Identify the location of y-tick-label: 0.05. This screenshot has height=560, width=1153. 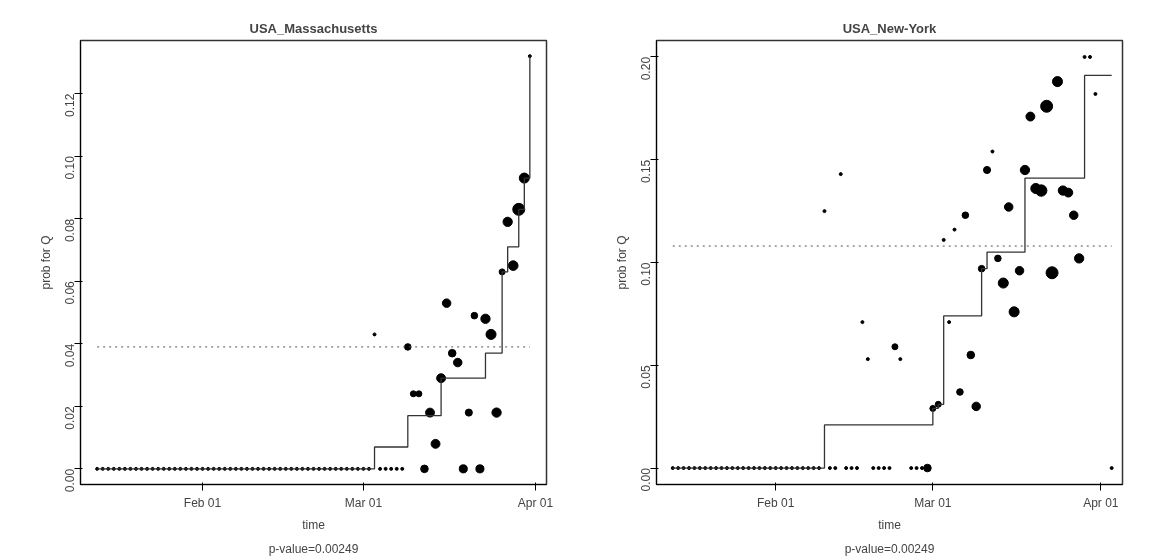
(646, 376).